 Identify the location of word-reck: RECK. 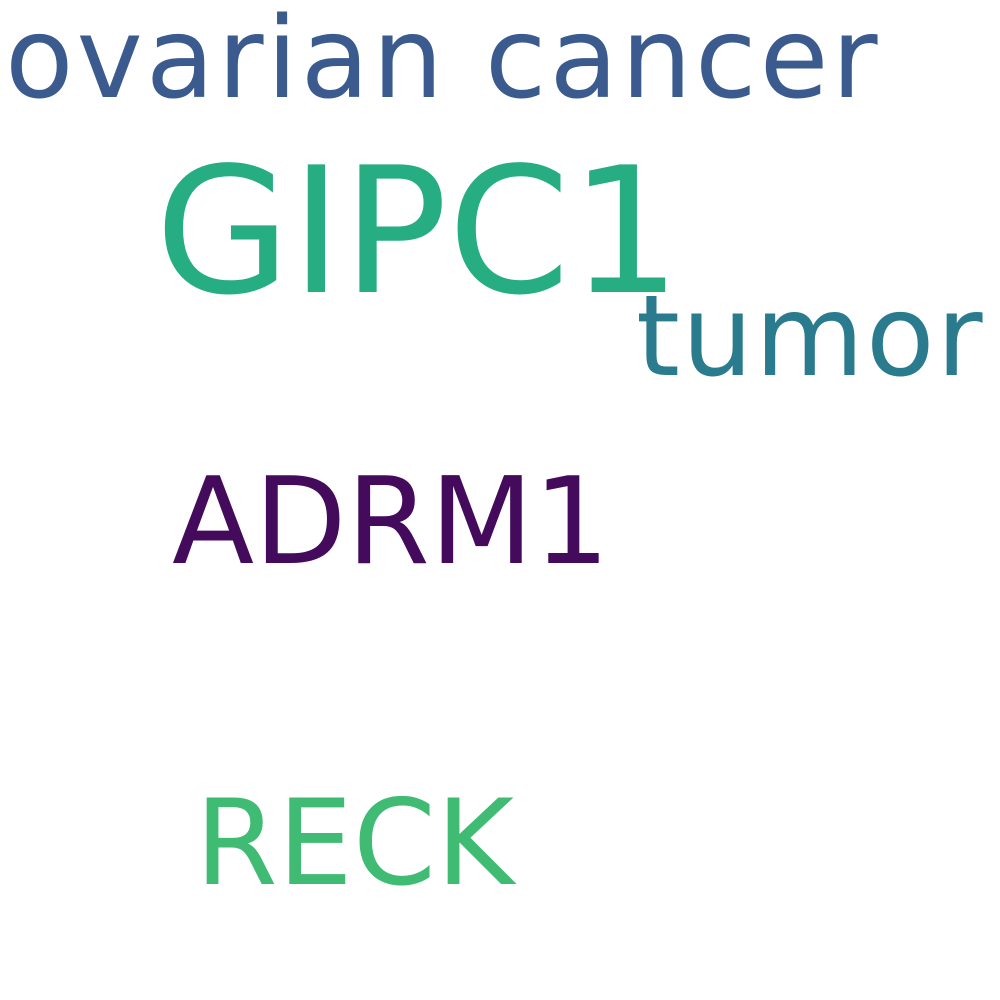
(354, 844).